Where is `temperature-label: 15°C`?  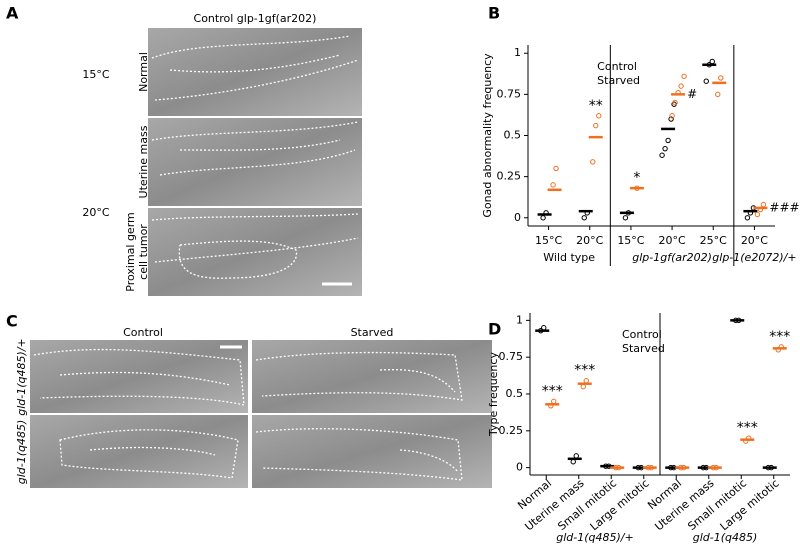
temperature-label: 15°C is located at coordinates (95, 74).